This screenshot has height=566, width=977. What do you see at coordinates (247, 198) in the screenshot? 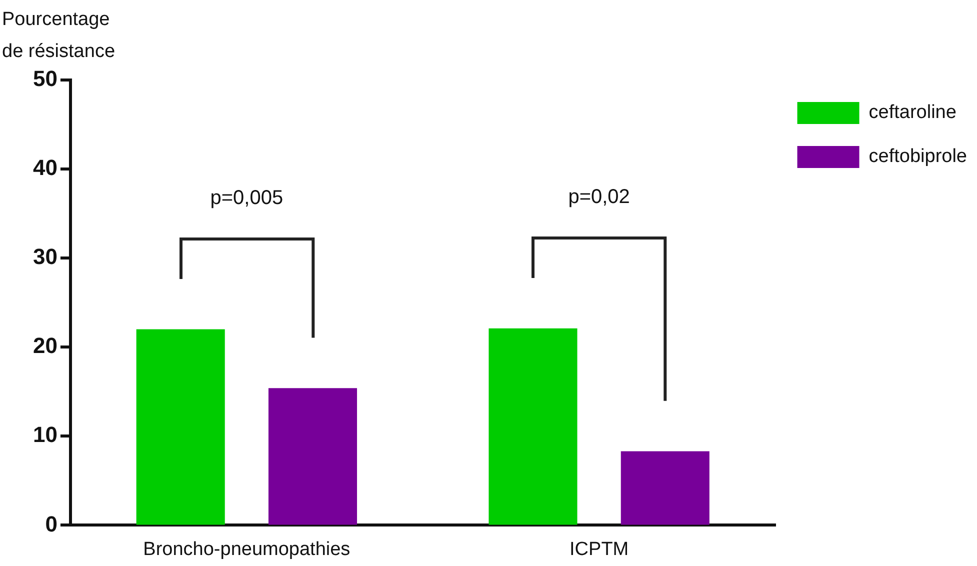
I see `annotation: p=0,005` at bounding box center [247, 198].